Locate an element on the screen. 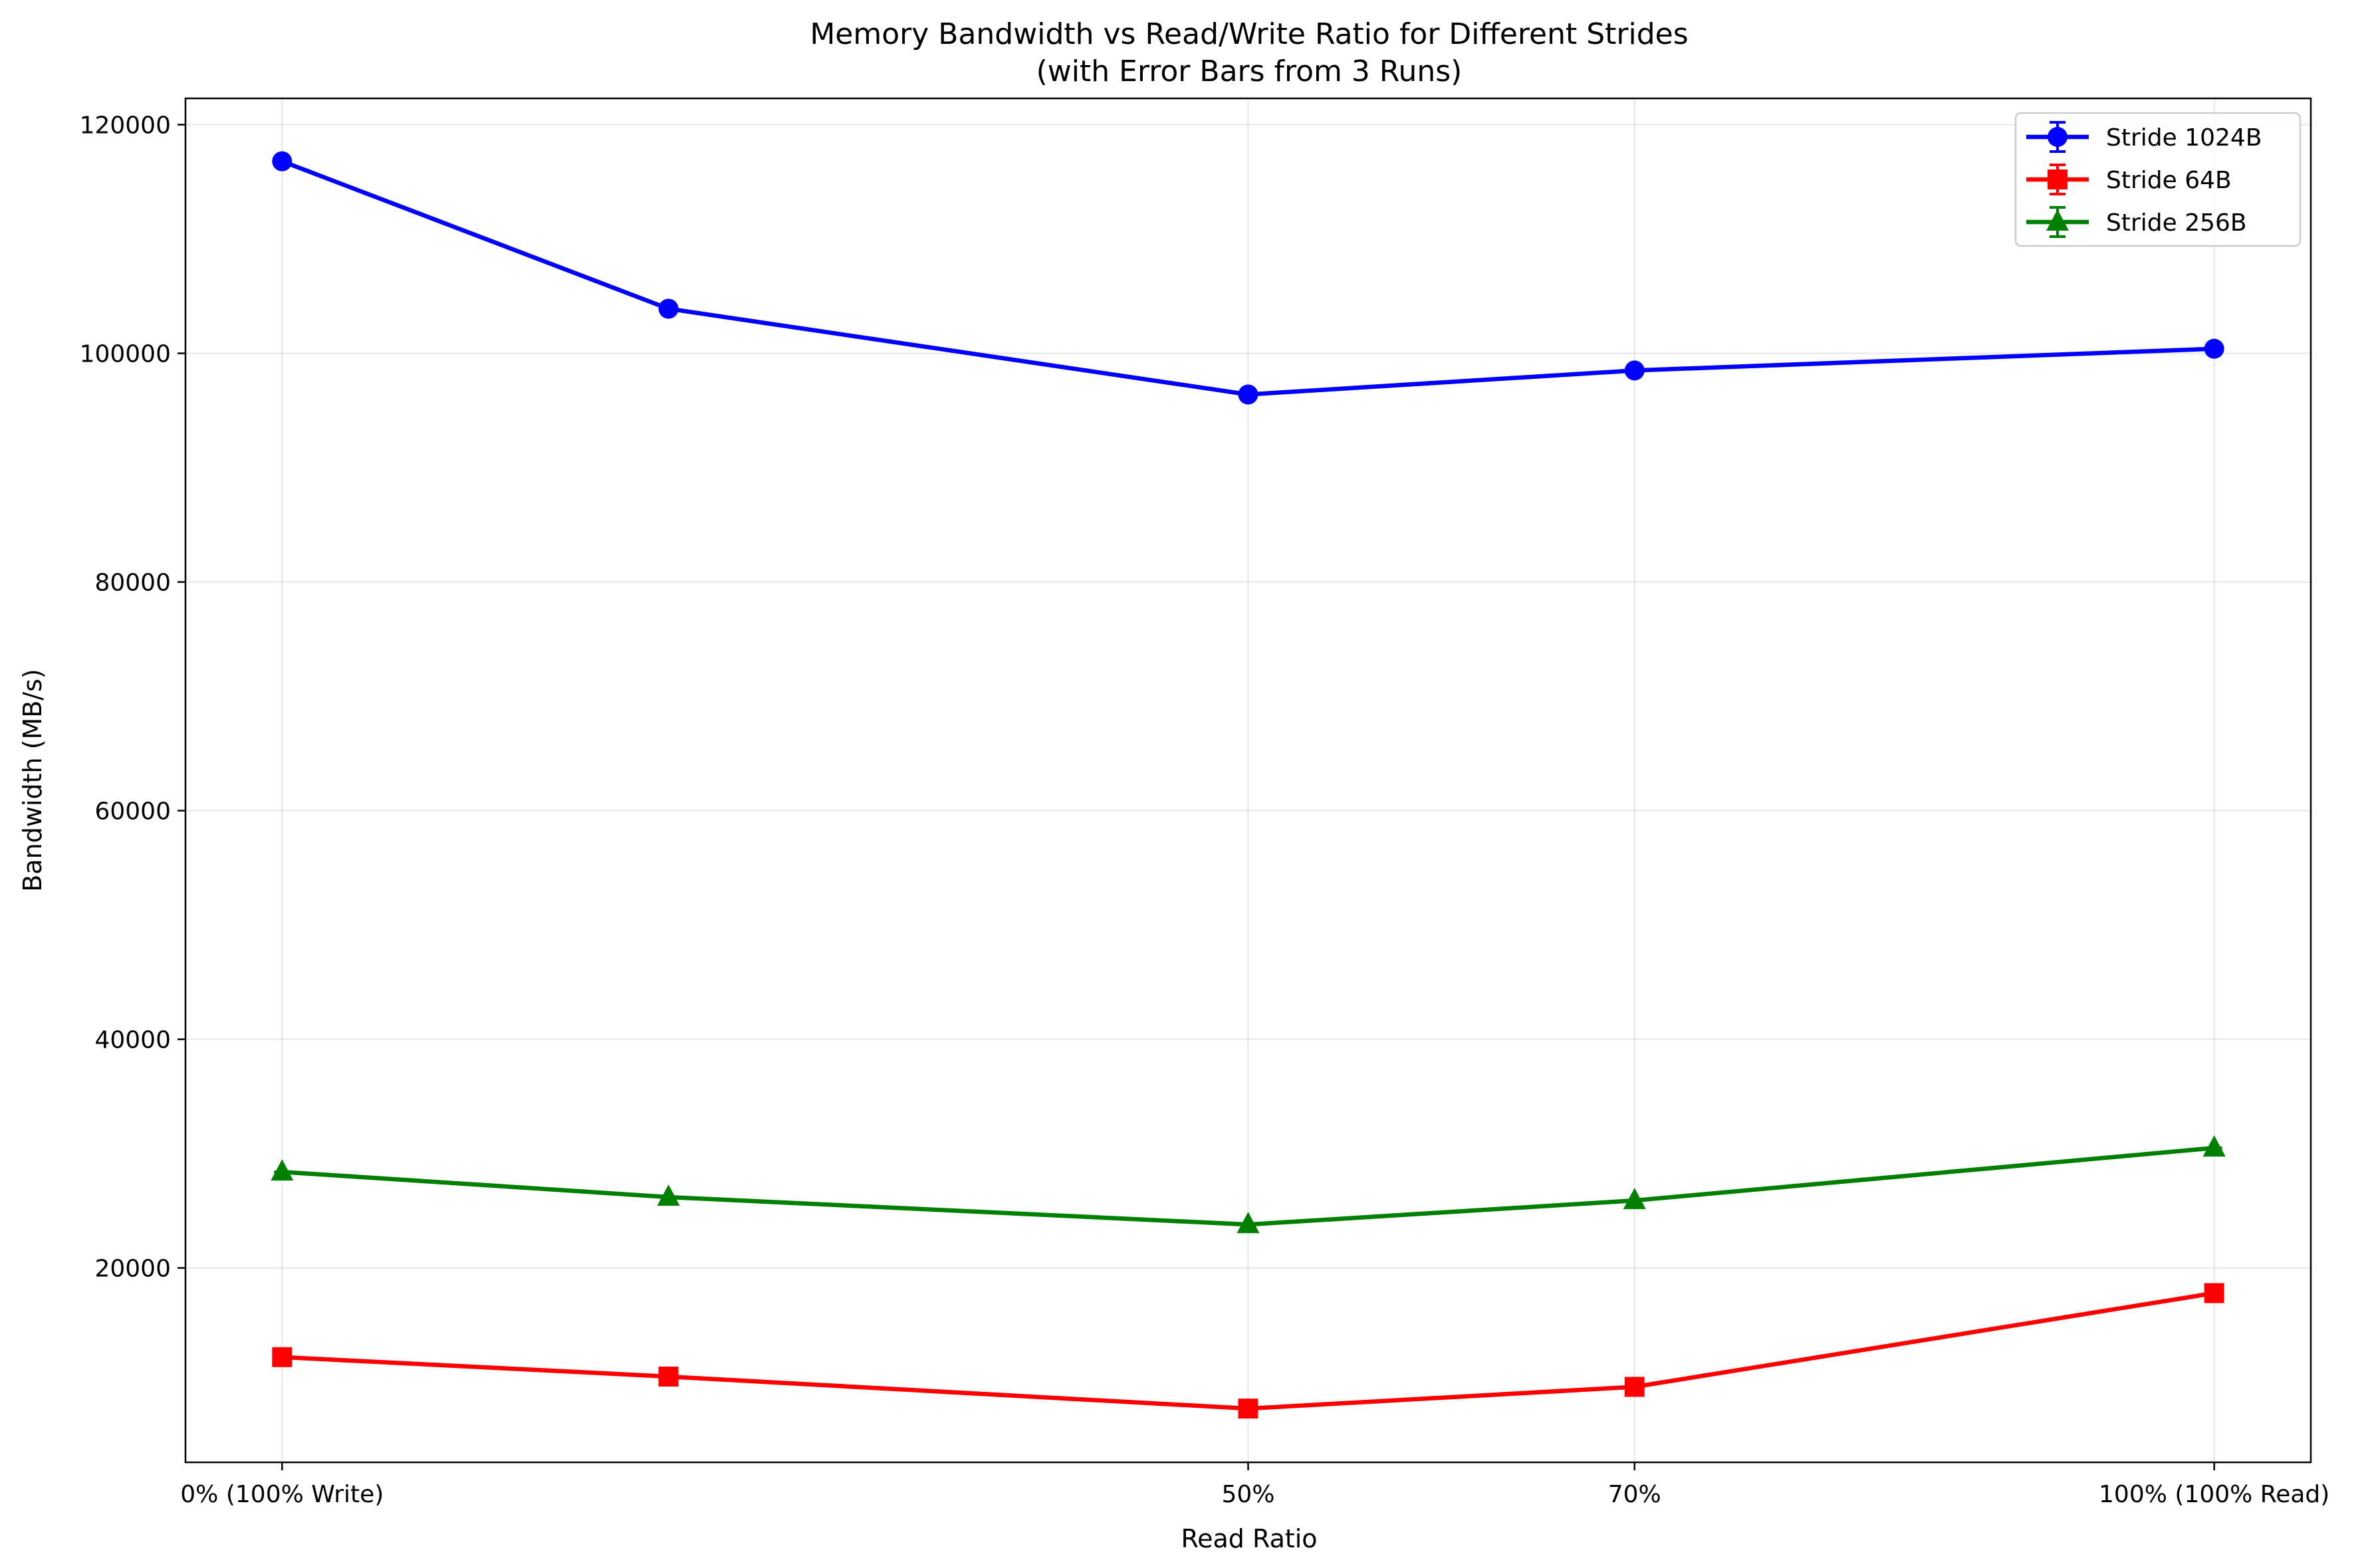  legend-label: Stride 1024B is located at coordinates (2184, 138).